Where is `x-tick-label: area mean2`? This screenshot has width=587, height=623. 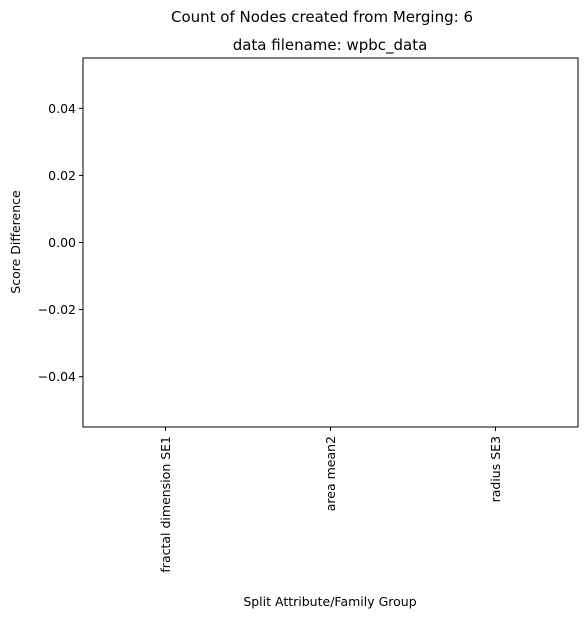
x-tick-label: area mean2 is located at coordinates (330, 473).